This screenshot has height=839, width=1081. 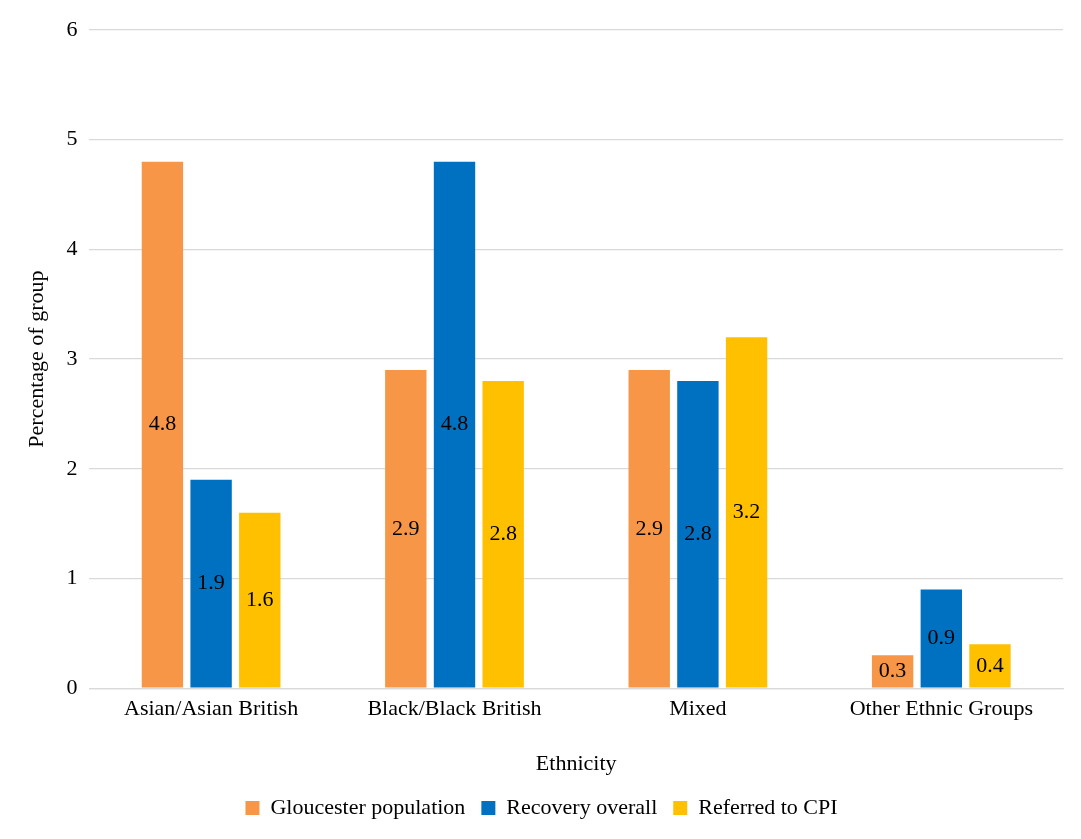 I want to click on y-tick-label: 6, so click(x=72, y=28).